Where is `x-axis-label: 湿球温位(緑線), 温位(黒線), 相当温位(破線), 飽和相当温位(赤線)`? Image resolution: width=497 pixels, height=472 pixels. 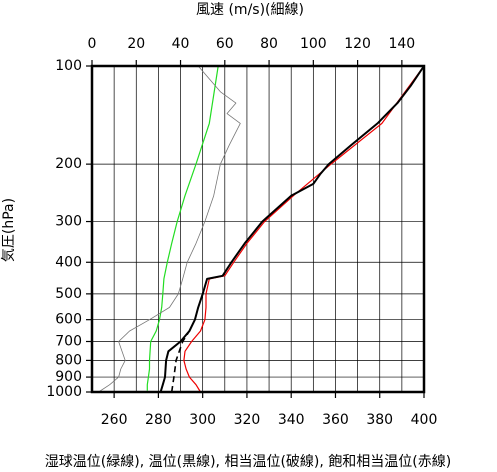
x-axis-label: 湿球温位(緑線), 温位(黒線), 相当温位(破線), 飽和相当温位(赤線) is located at coordinates (248, 461).